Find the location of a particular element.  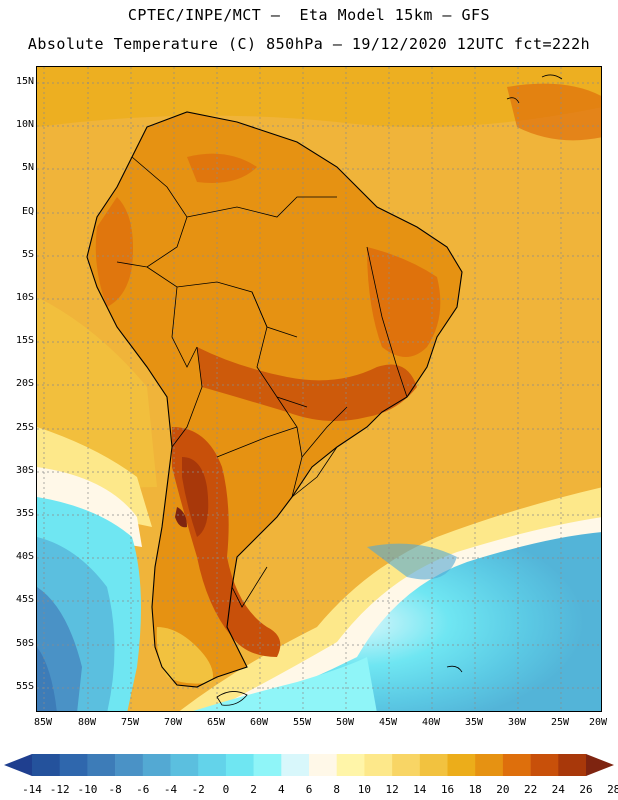

lat-label-20s: 20S is located at coordinates (24, 383).